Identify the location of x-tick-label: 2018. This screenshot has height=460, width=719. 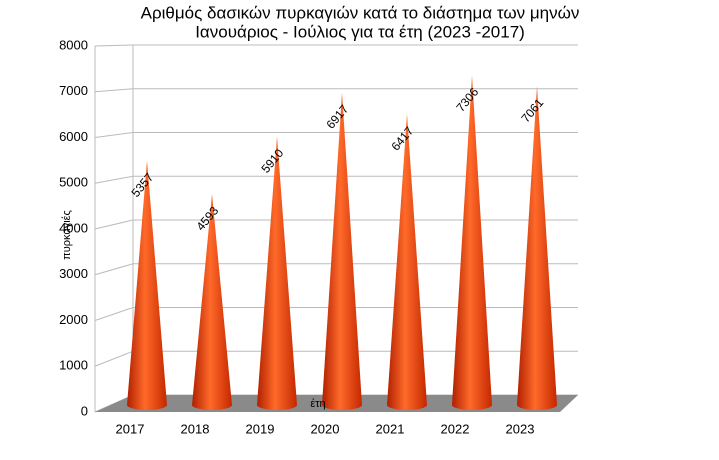
(195, 428).